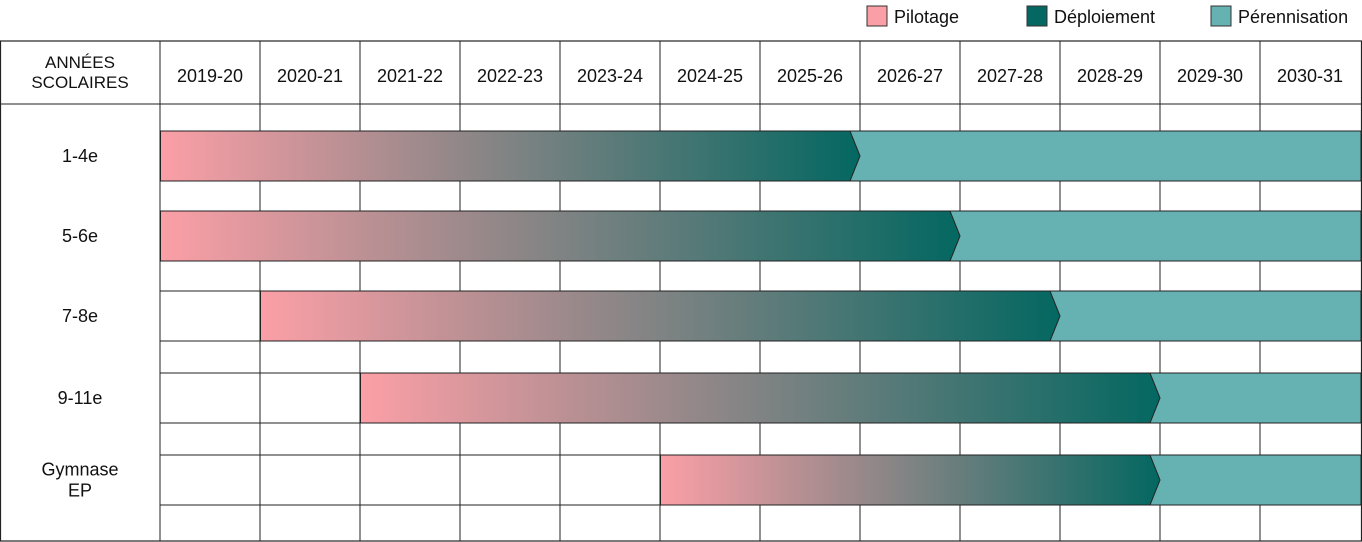 The image size is (1362, 542). What do you see at coordinates (210, 76) in the screenshot?
I see `year-label-2019-20: 2019-20` at bounding box center [210, 76].